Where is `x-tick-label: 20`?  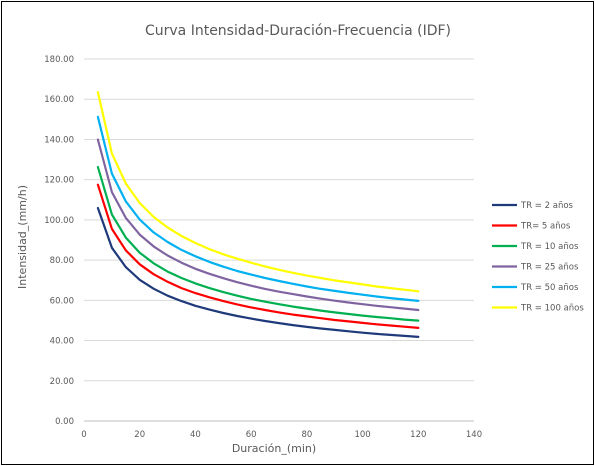 x-tick-label: 20 is located at coordinates (139, 435).